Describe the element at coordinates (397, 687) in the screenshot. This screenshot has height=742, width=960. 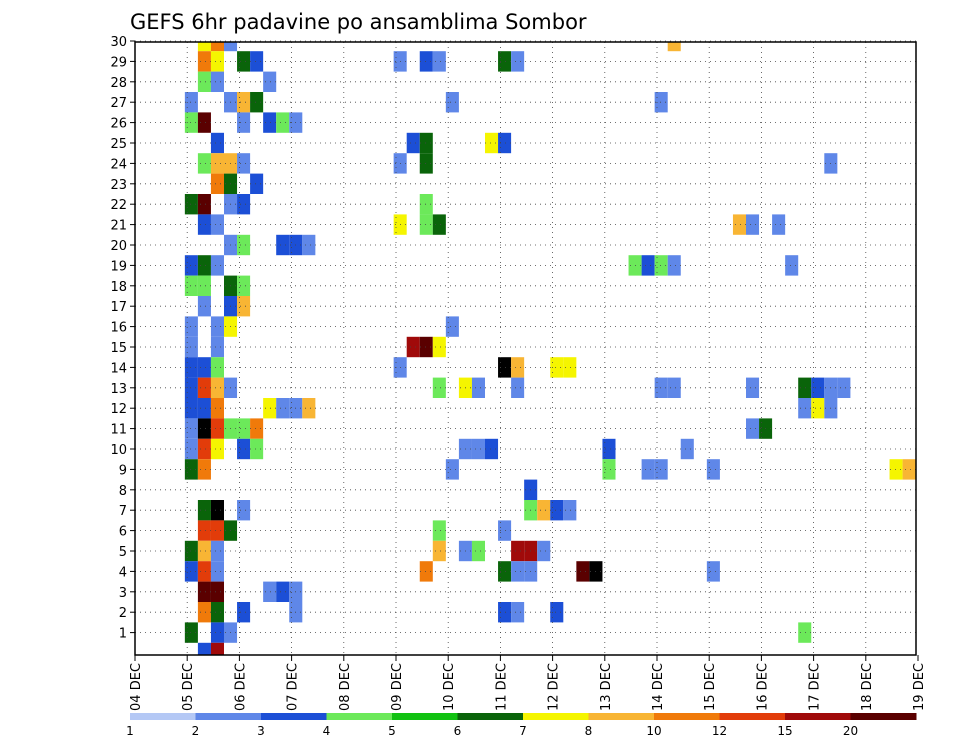
I see `x-tick-label: 09 DEC` at that location.